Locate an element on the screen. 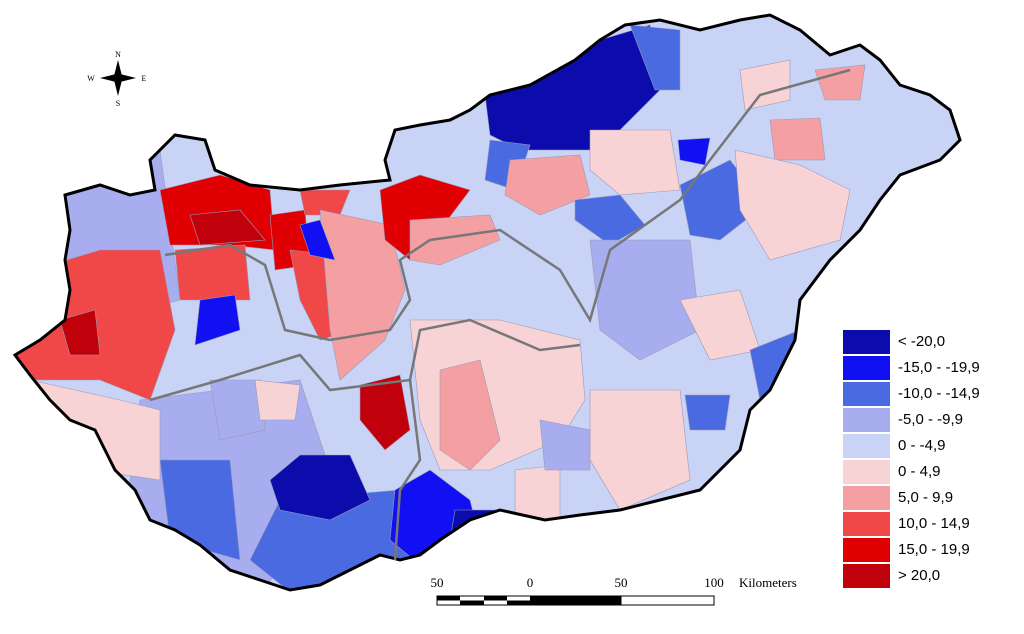 This screenshot has height=634, width=1024. legend-label: > 20,0 is located at coordinates (919, 575).